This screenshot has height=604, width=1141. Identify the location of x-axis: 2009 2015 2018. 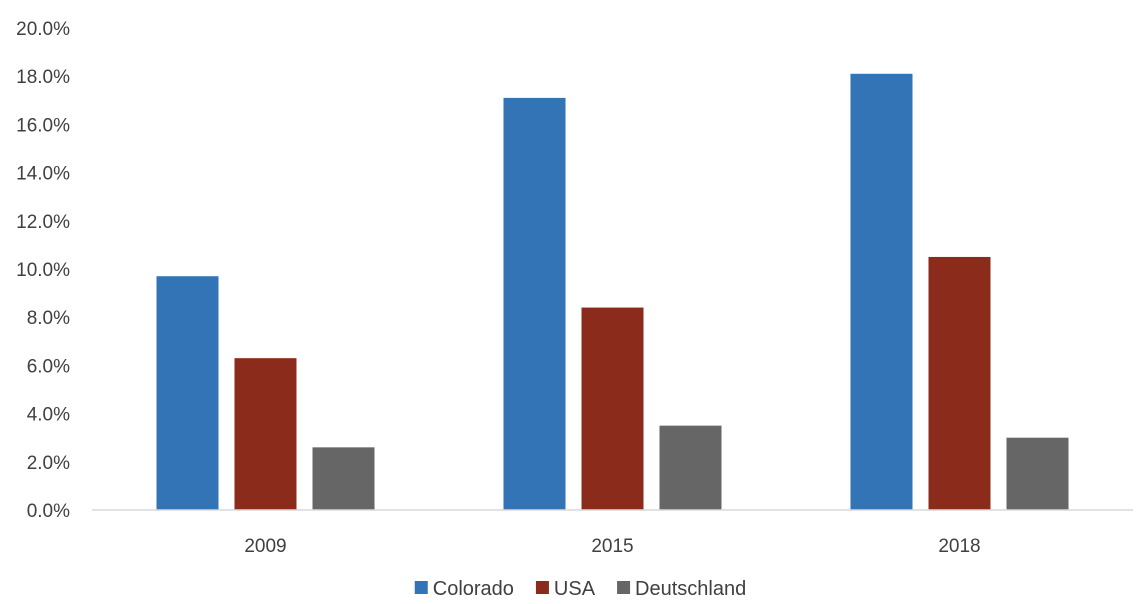
(612, 546).